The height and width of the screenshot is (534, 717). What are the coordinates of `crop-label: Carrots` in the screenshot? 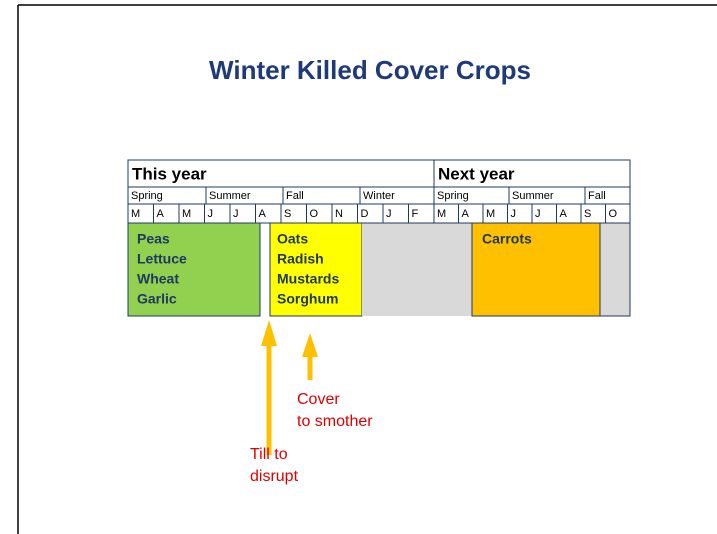 It's located at (507, 239).